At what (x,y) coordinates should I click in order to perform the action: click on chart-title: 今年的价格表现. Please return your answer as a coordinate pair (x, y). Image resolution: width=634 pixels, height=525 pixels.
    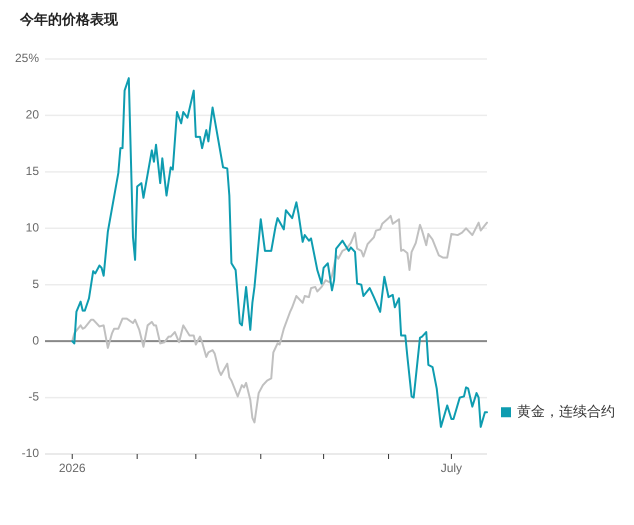
    Looking at the image, I should click on (69, 19).